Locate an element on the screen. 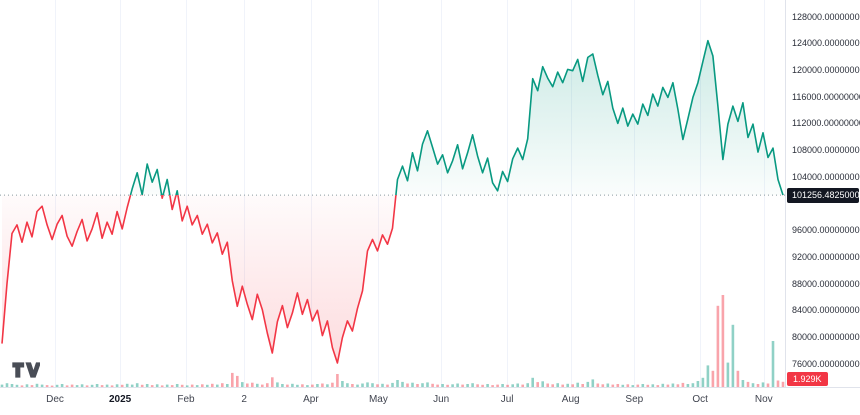 This screenshot has height=415, width=860. time-tick-label: 2025 is located at coordinates (120, 399).